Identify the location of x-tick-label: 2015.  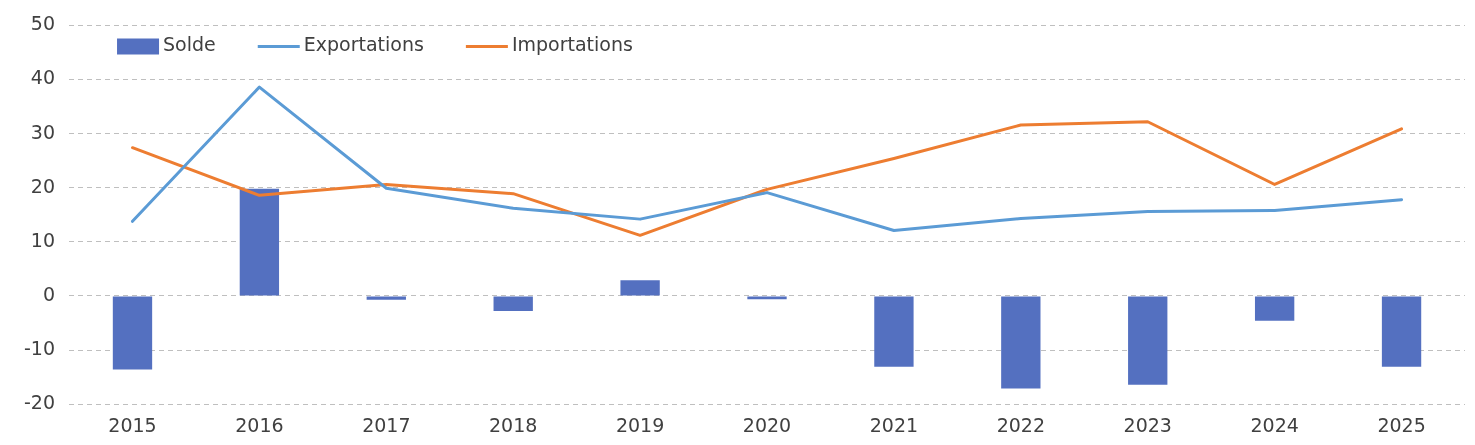
(132, 424).